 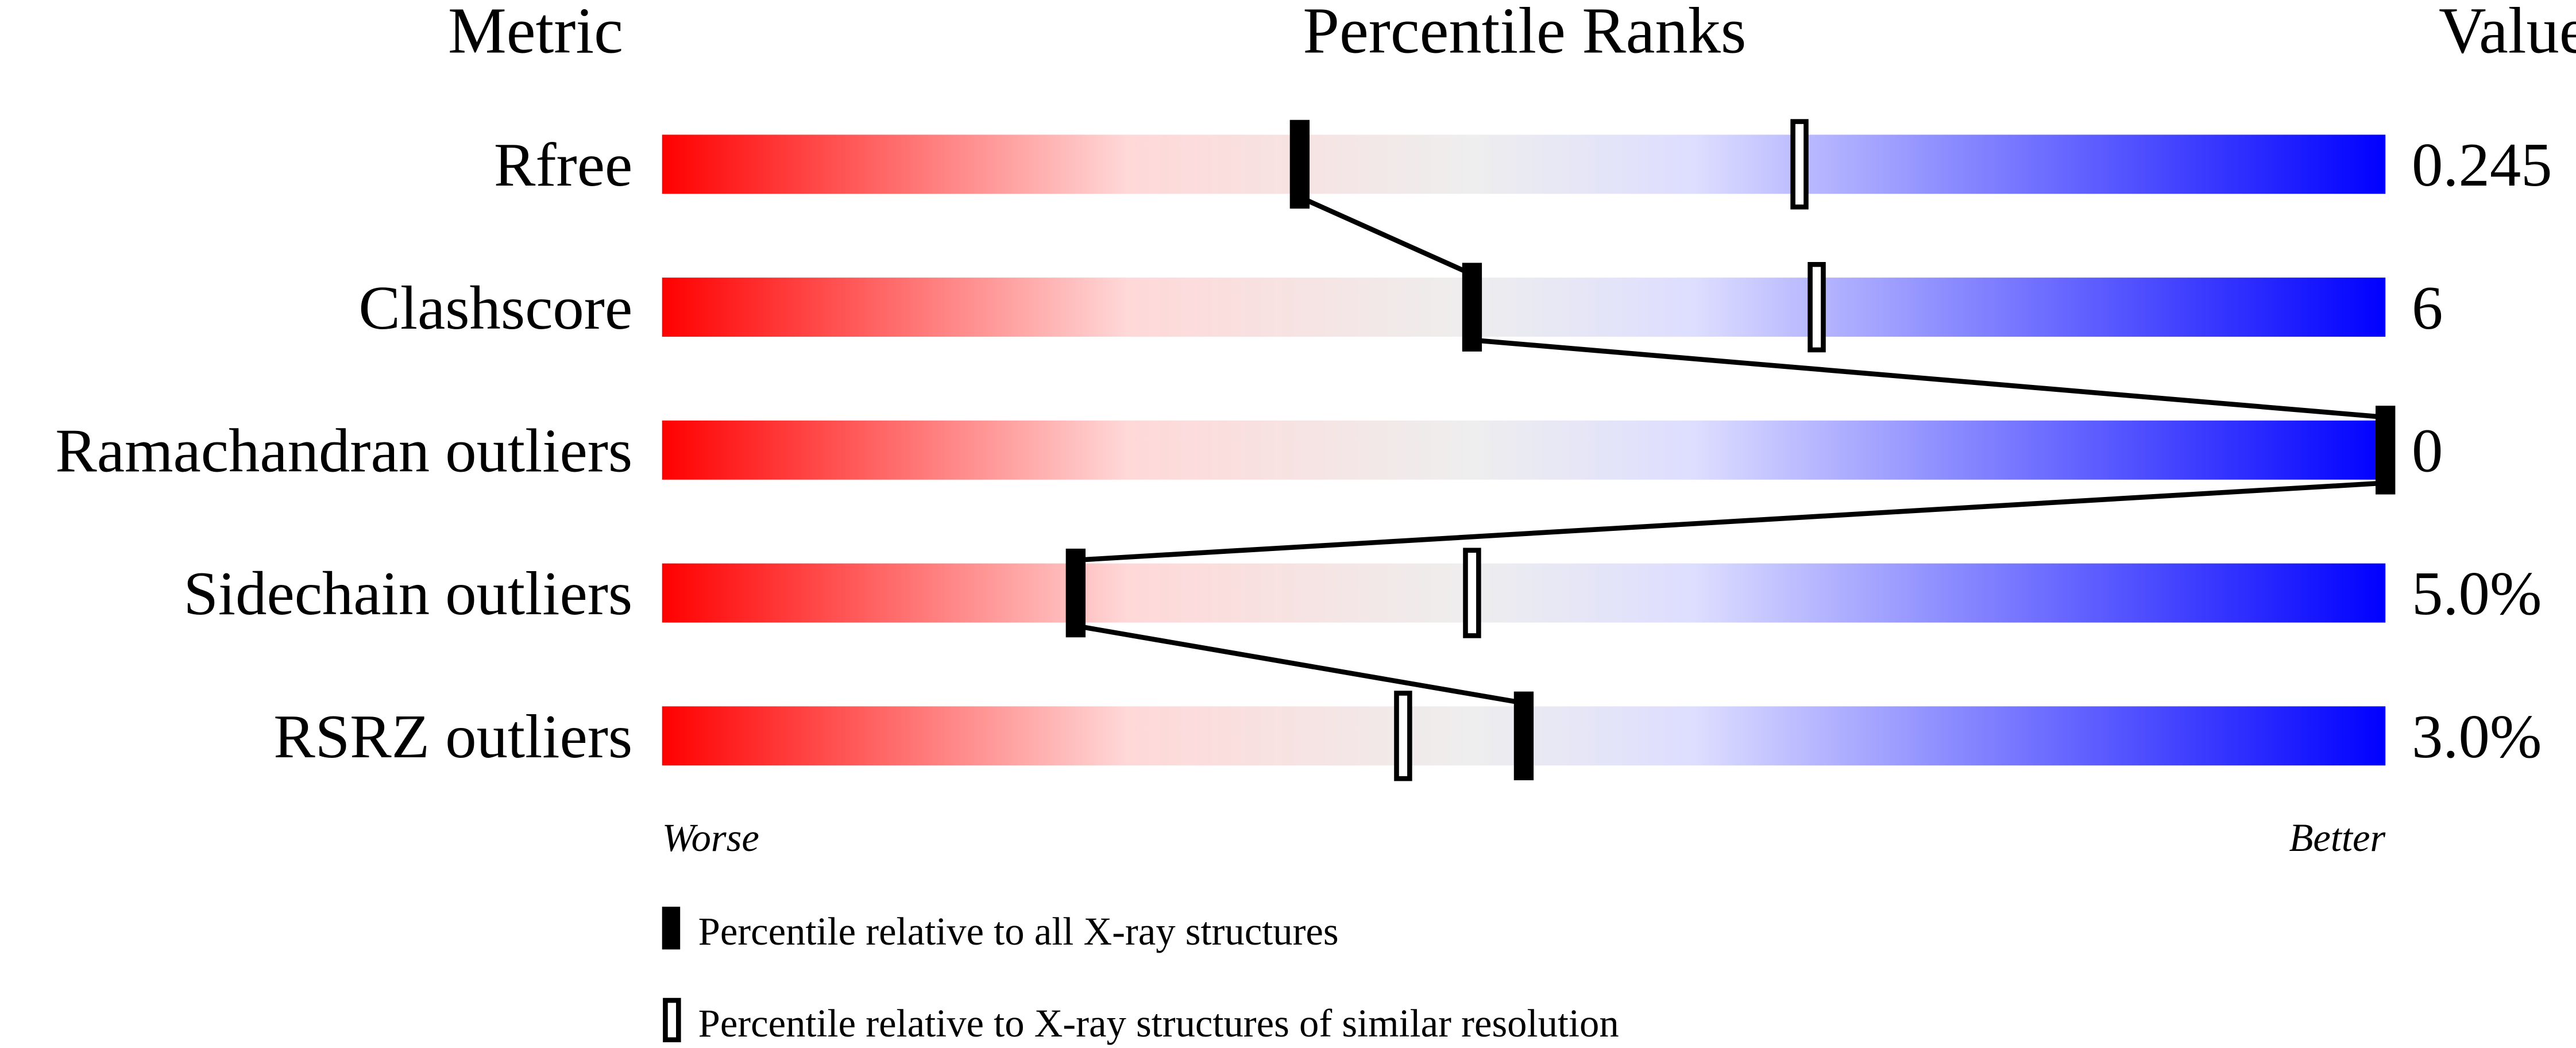 What do you see at coordinates (671, 928) in the screenshot?
I see `legend-filled-marker` at bounding box center [671, 928].